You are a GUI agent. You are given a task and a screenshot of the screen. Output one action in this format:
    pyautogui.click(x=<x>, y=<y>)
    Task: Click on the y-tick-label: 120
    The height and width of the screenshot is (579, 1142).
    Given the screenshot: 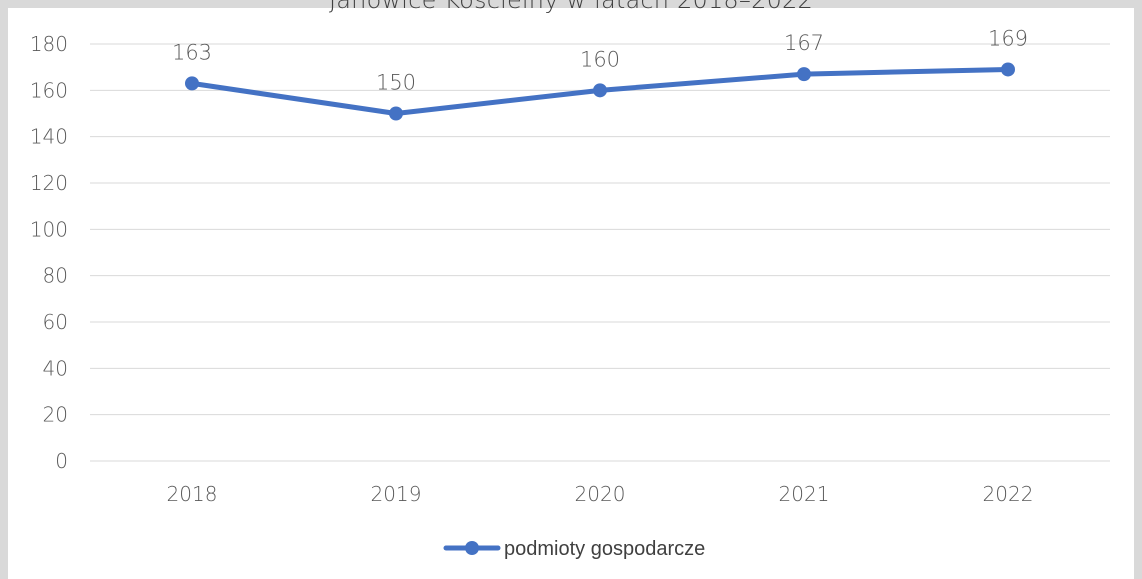 What is the action you would take?
    pyautogui.click(x=49, y=183)
    